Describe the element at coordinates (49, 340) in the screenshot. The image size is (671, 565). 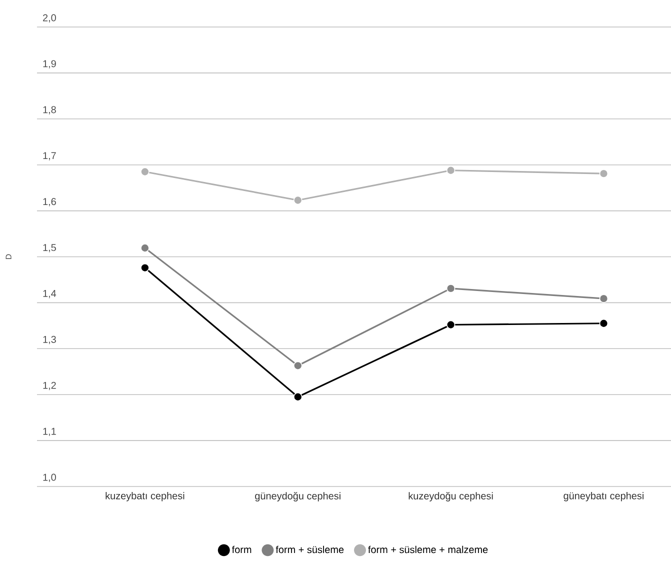
I see `y-tick-label: 1,3` at that location.